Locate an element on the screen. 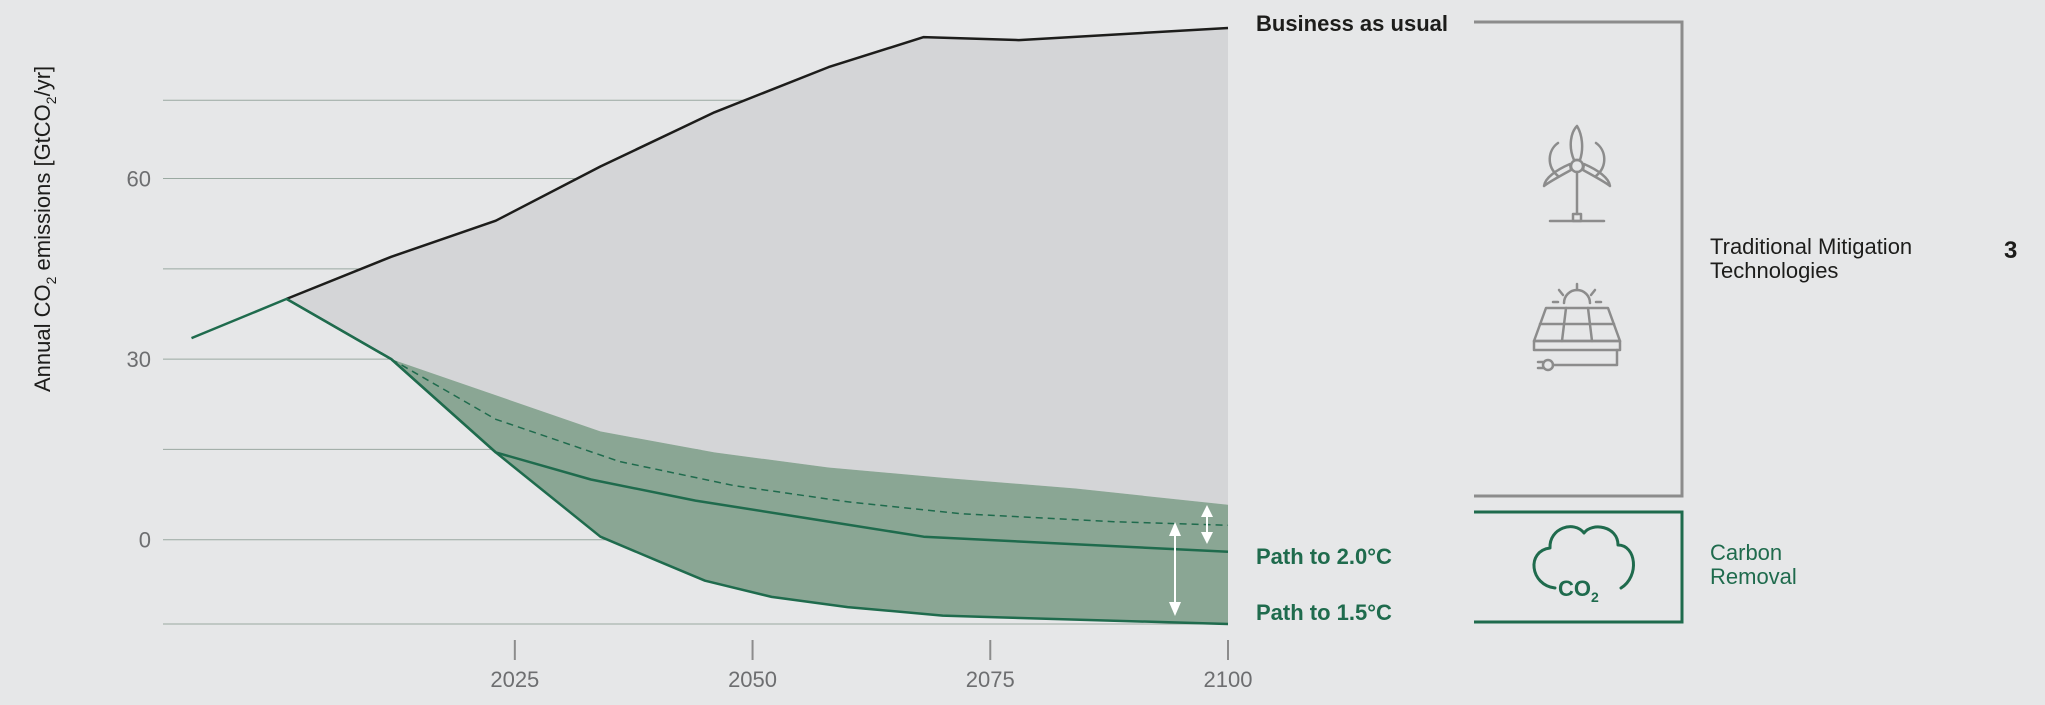 This screenshot has width=2045, height=705. intermediate-path-line is located at coordinates (809, 442).